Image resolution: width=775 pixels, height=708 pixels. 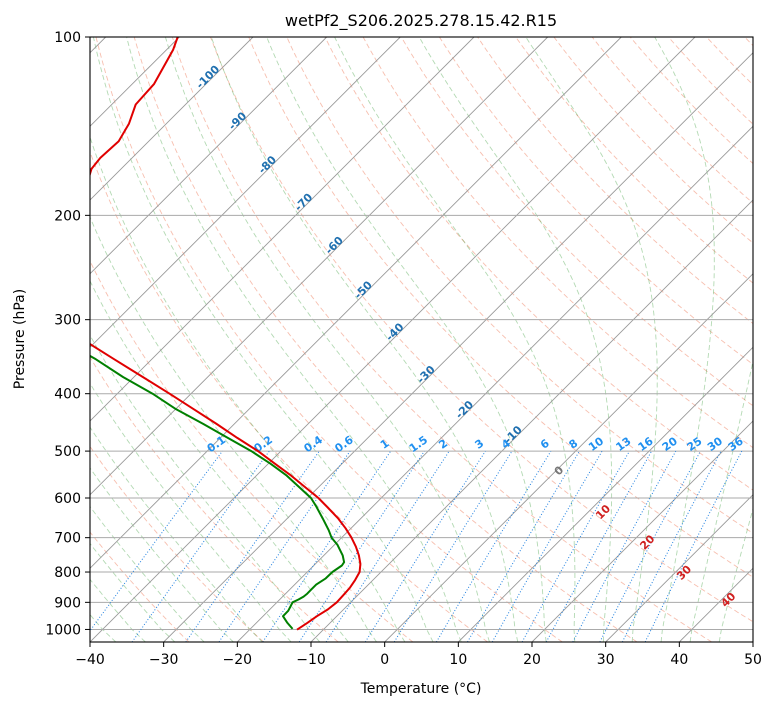 I want to click on y-tick-label: 700, so click(x=67, y=539).